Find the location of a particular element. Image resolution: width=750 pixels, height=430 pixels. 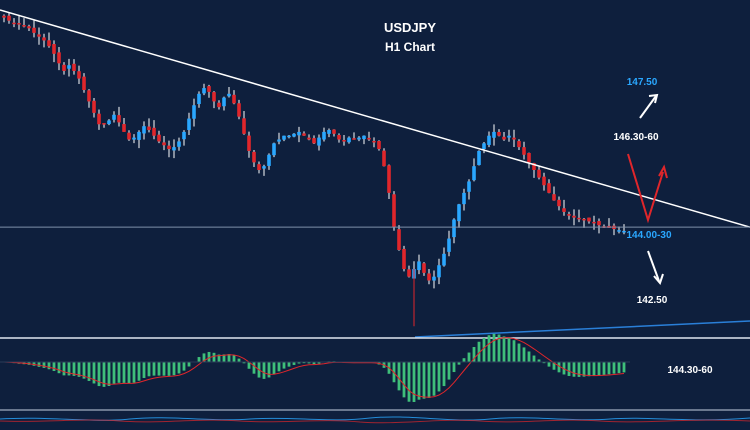

histogram-signal-line is located at coordinates (314, 367).